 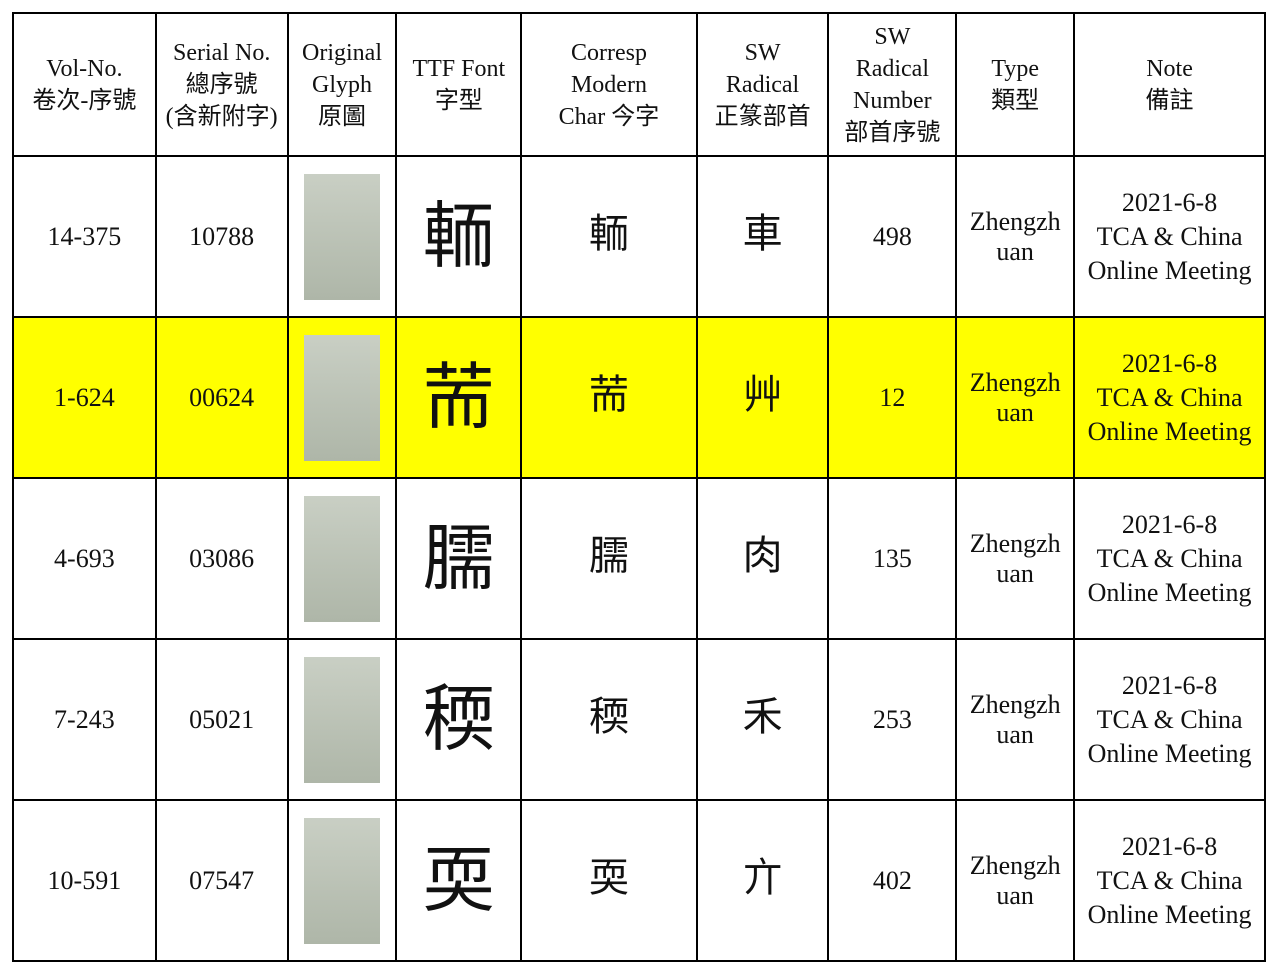 What do you see at coordinates (762, 116) in the screenshot?
I see `header-text: 正篆部首` at bounding box center [762, 116].